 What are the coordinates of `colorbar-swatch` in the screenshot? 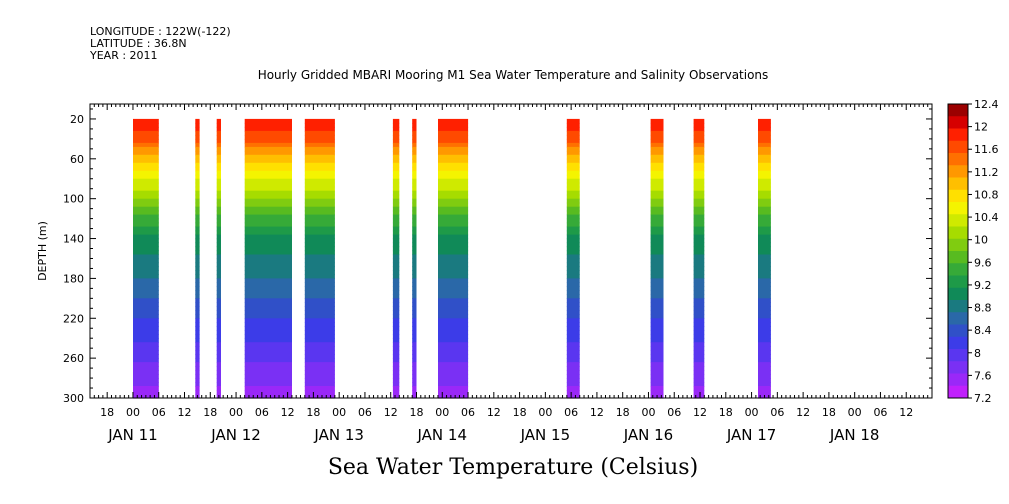 It's located at (958, 294).